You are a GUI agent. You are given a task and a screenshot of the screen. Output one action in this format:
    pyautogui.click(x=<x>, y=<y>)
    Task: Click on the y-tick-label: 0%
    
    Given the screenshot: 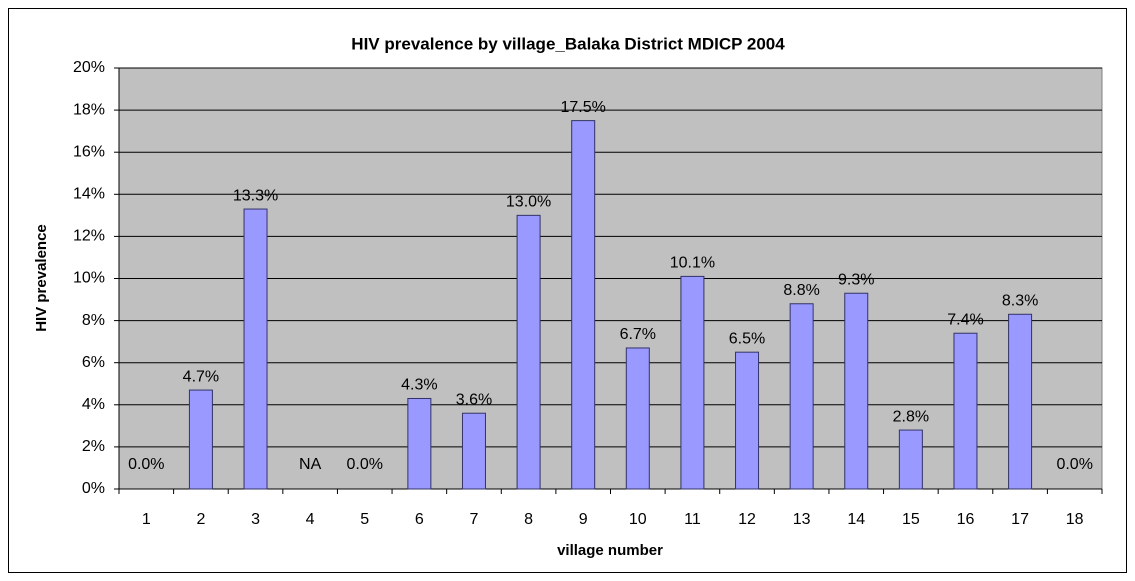 What is the action you would take?
    pyautogui.click(x=93, y=488)
    